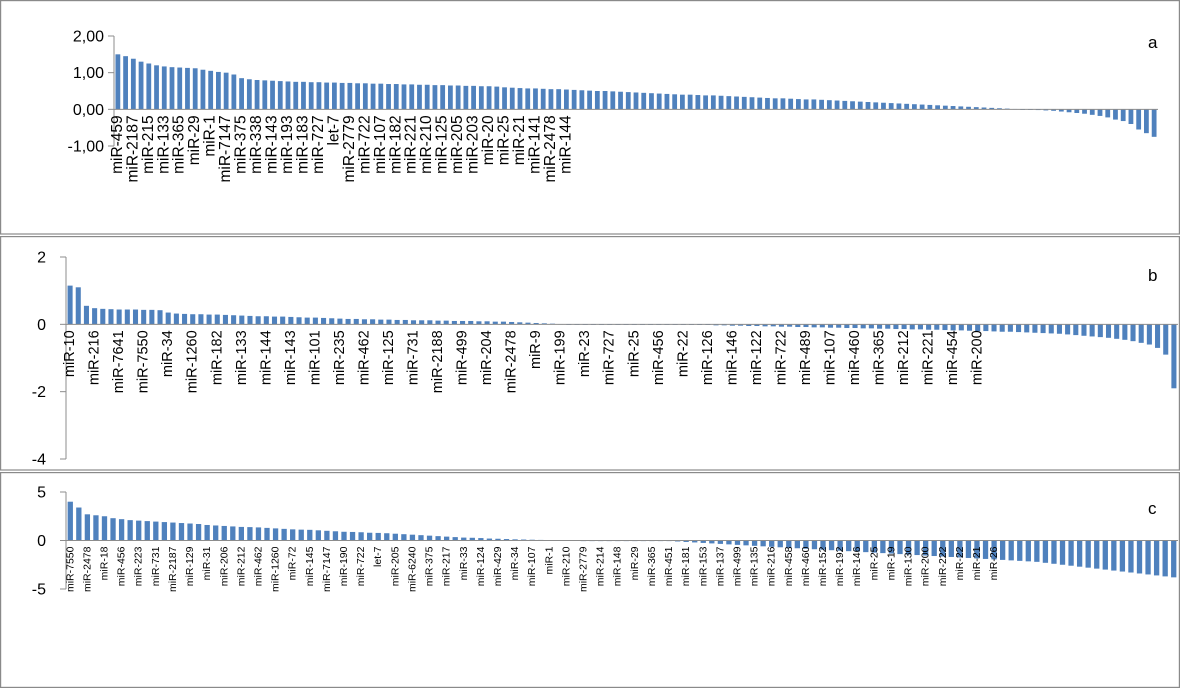  I want to click on panel-c-x-tick-label: miR-181, so click(686, 566).